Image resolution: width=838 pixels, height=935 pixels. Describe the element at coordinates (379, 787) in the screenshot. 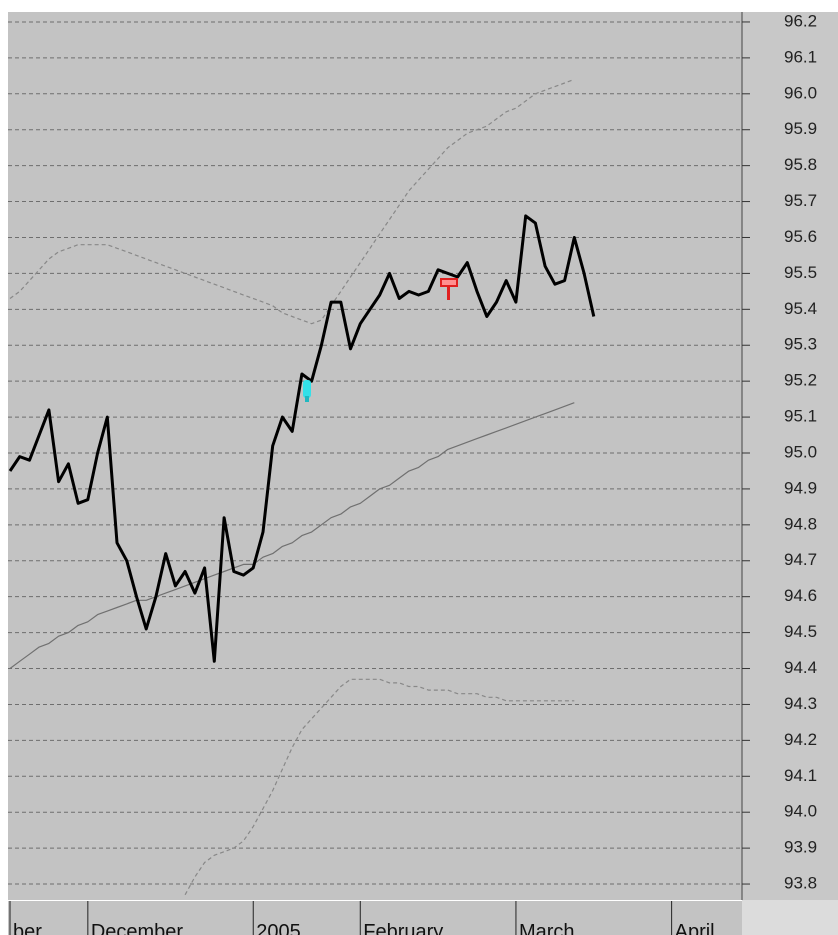

I see `series-line` at that location.